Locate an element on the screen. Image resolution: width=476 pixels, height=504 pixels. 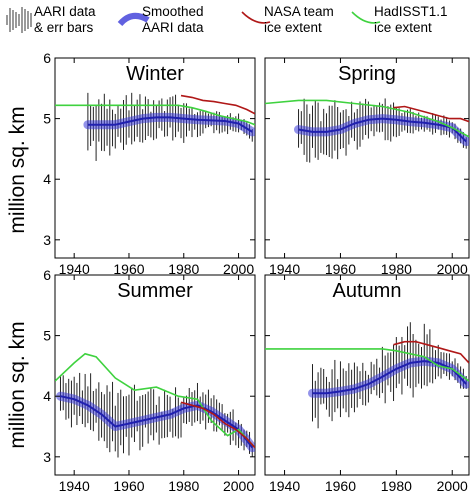
panel-title: Winter is located at coordinates (155, 74).